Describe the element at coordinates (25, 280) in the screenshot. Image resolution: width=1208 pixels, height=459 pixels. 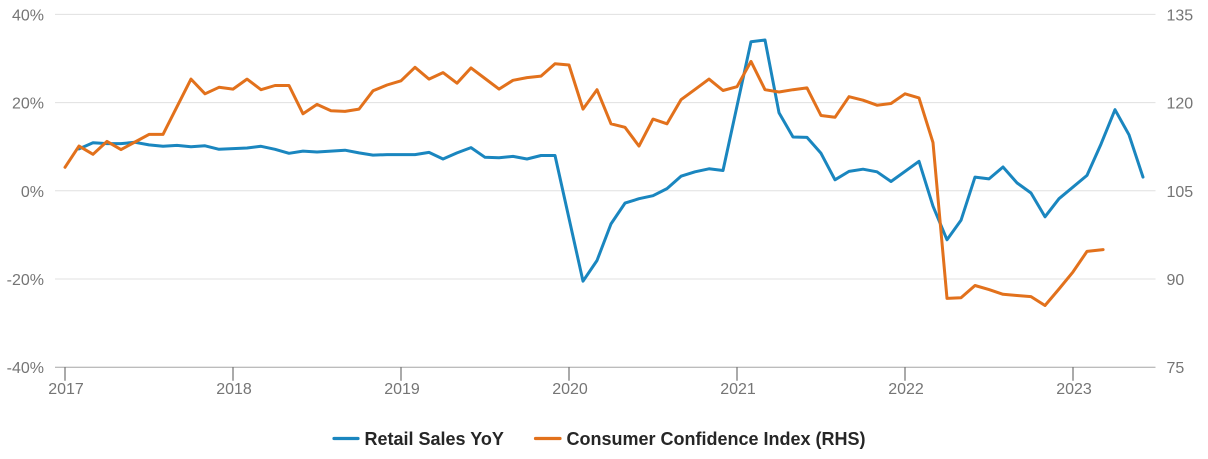
I see `svg-text: -20%` at that location.